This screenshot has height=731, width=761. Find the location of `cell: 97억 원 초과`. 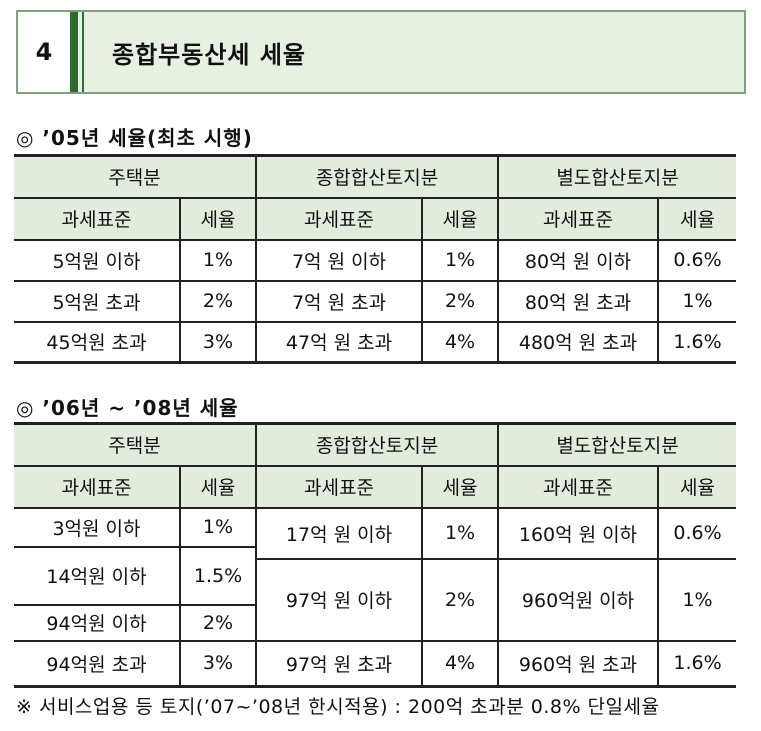

cell: 97억 원 초과 is located at coordinates (339, 663).